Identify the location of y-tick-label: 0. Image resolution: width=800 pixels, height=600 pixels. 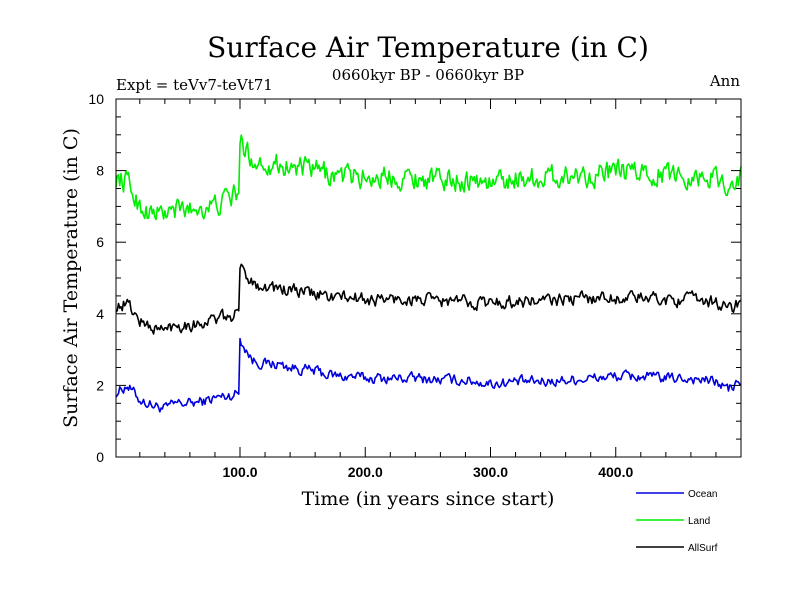
(100, 457).